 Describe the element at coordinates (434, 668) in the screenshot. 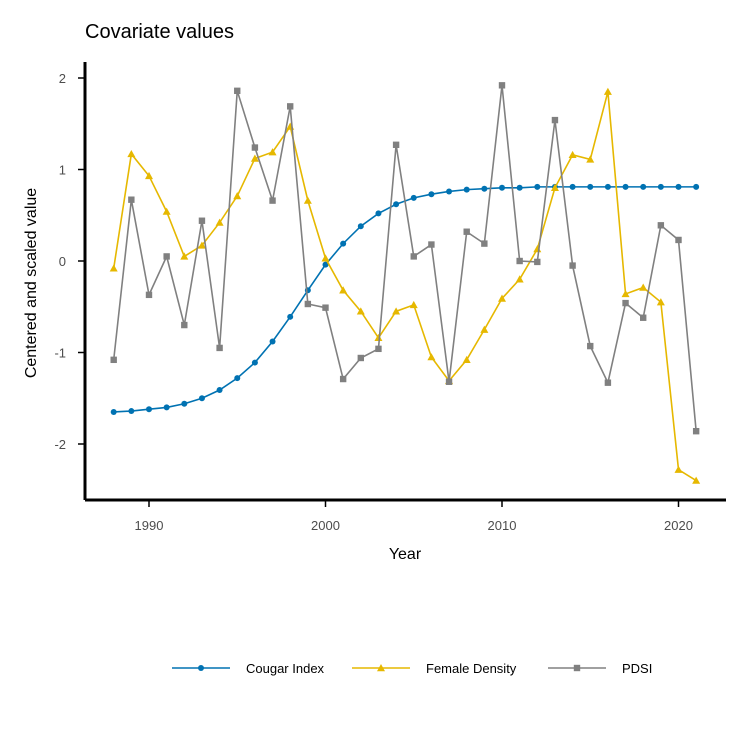

I see `legend-item-female-density: Female Density` at that location.